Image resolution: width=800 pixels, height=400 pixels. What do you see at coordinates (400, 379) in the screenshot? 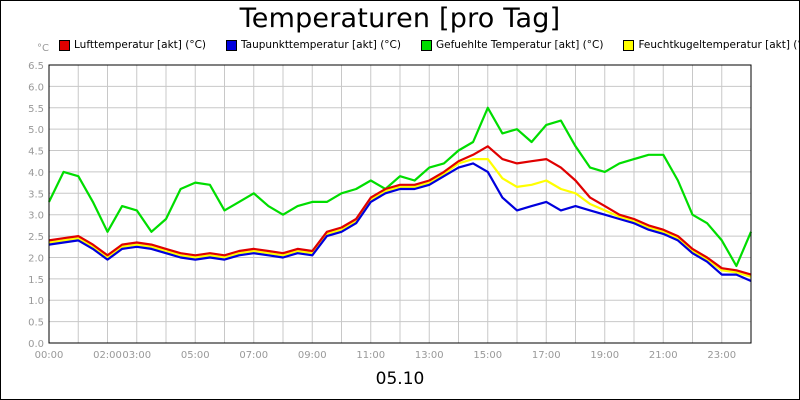
I see `x-axis-date-label: 05.10` at bounding box center [400, 379].